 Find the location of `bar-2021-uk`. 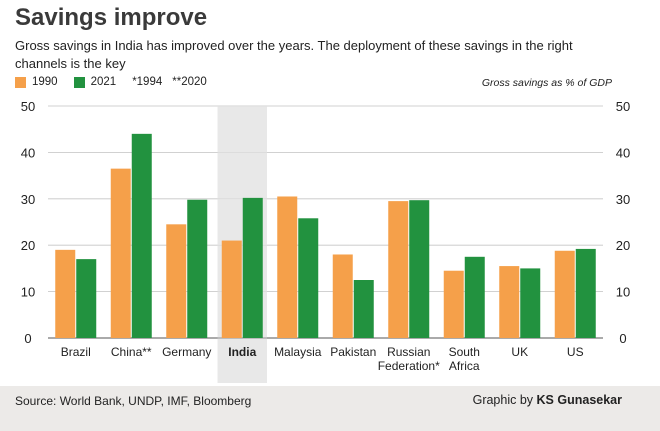

bar-2021-uk is located at coordinates (530, 303).